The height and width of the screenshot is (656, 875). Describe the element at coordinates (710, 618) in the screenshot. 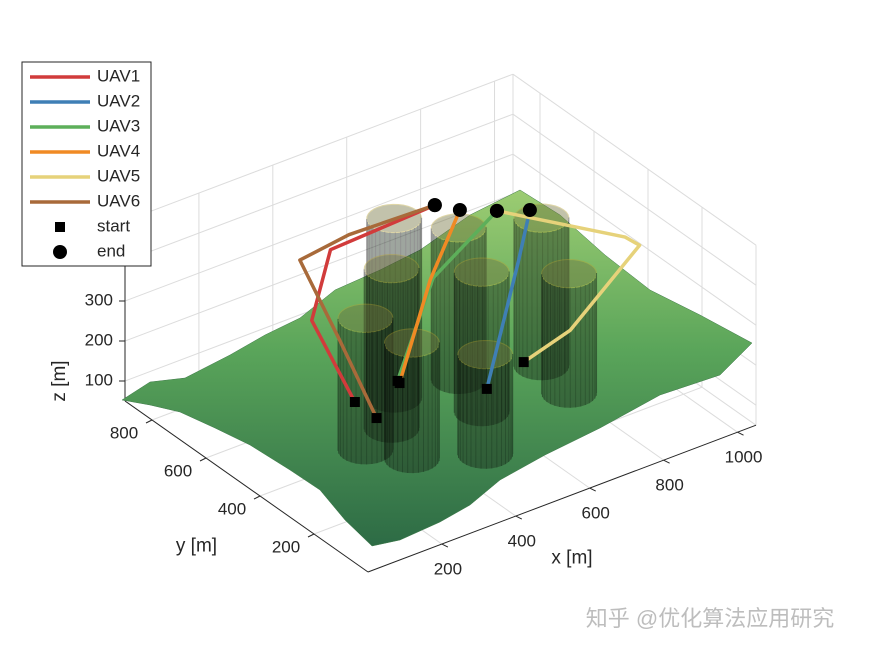

I see `watermark: 知乎 @优化算法应用研究` at that location.